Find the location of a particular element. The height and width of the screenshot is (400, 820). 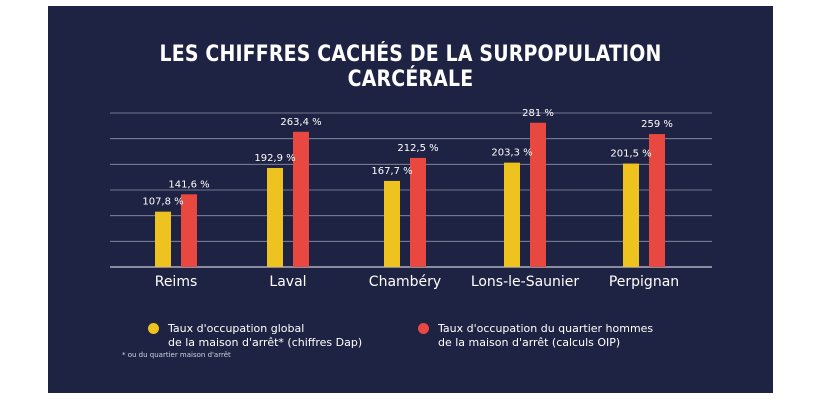

category-label: Reims is located at coordinates (176, 282).